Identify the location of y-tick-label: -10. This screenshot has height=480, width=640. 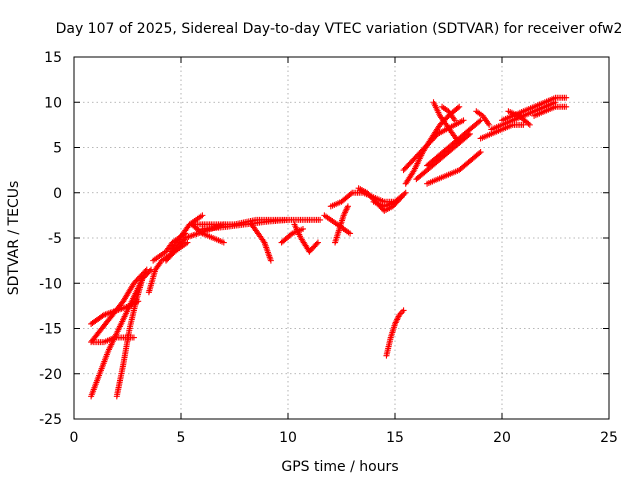
(50, 284).